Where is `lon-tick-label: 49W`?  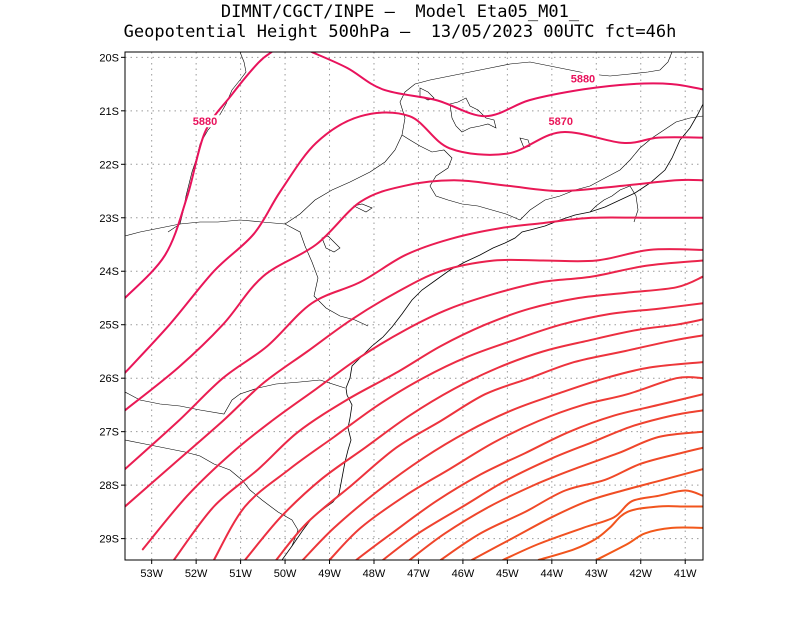 lon-tick-label: 49W is located at coordinates (329, 574).